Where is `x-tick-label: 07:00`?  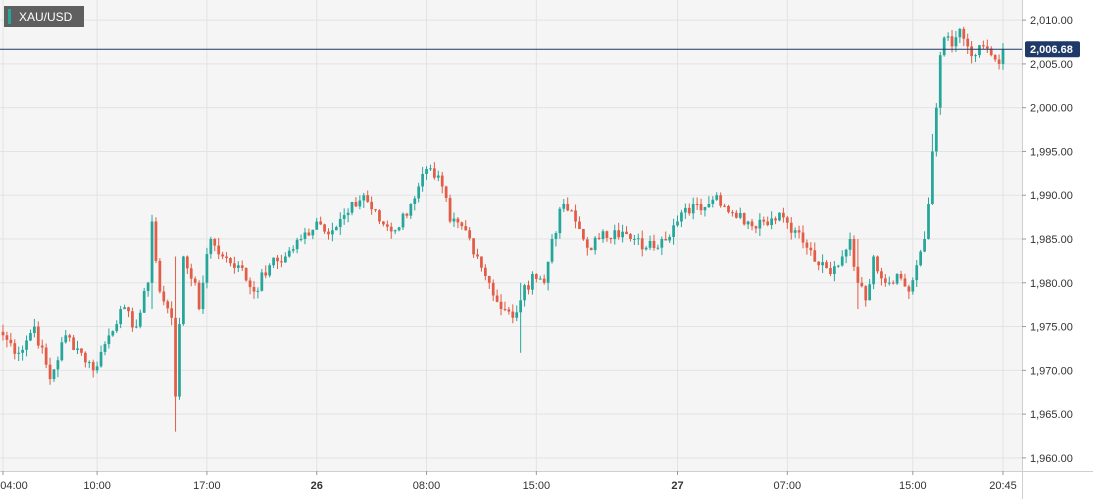 x-tick-label: 07:00 is located at coordinates (788, 486).